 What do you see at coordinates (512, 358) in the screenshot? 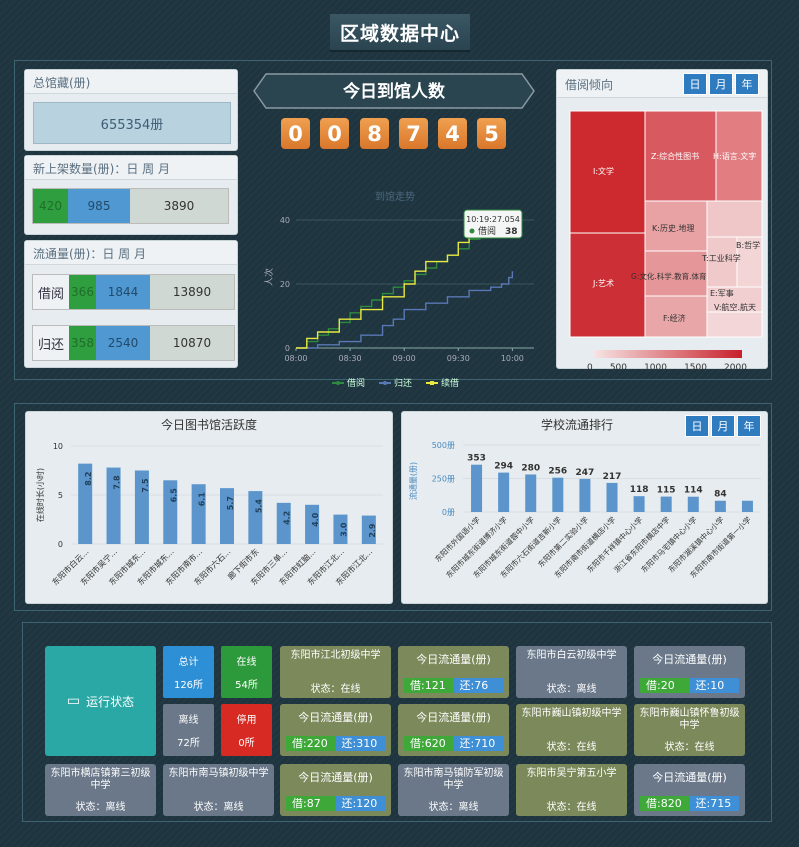
I see `x-tick-label: 10:00` at bounding box center [512, 358].